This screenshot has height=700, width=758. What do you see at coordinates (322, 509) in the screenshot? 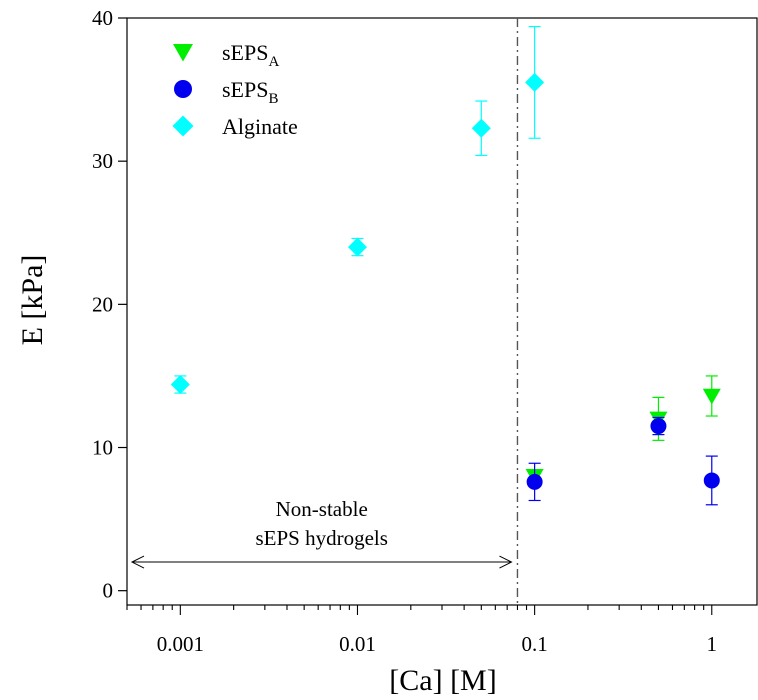
I see `annotation-text: Non-stable` at bounding box center [322, 509].